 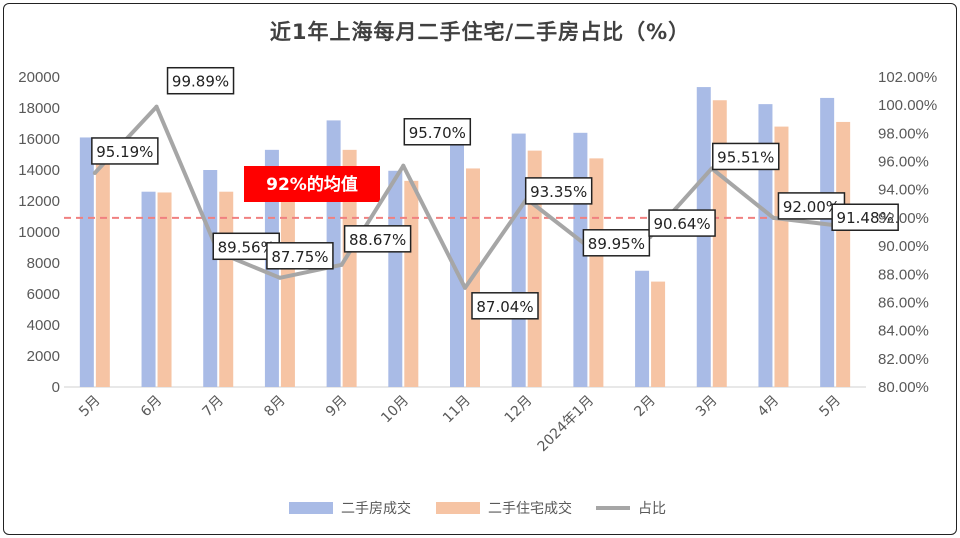 I want to click on left-axis-tick-label: 16000, so click(x=39, y=139).